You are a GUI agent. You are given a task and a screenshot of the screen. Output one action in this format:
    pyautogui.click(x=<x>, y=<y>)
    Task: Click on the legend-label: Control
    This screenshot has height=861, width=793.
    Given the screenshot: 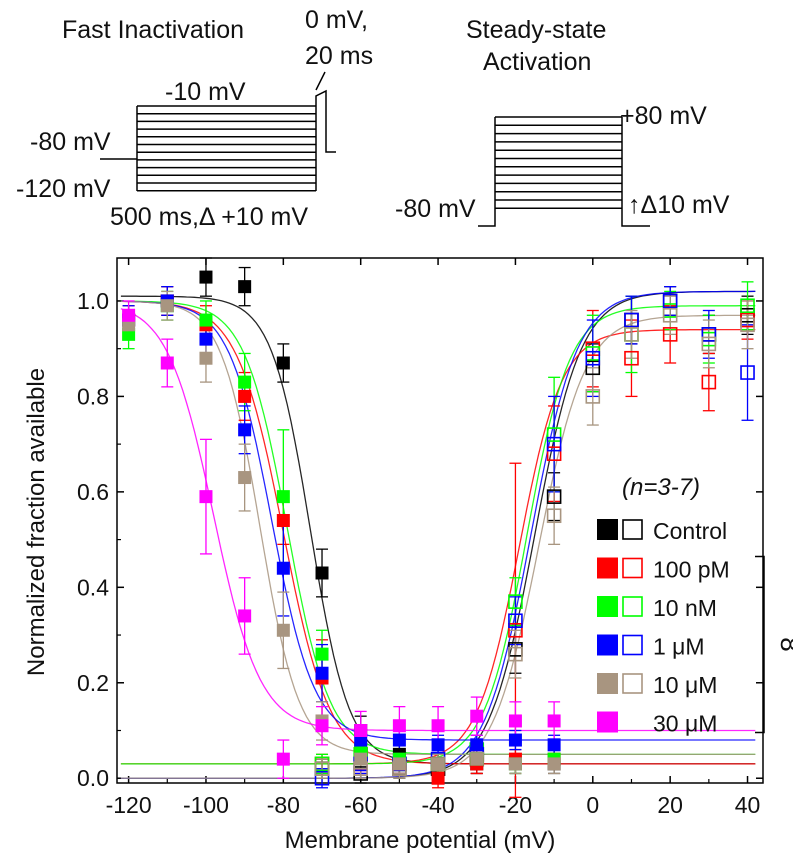 What is the action you would take?
    pyautogui.click(x=690, y=531)
    